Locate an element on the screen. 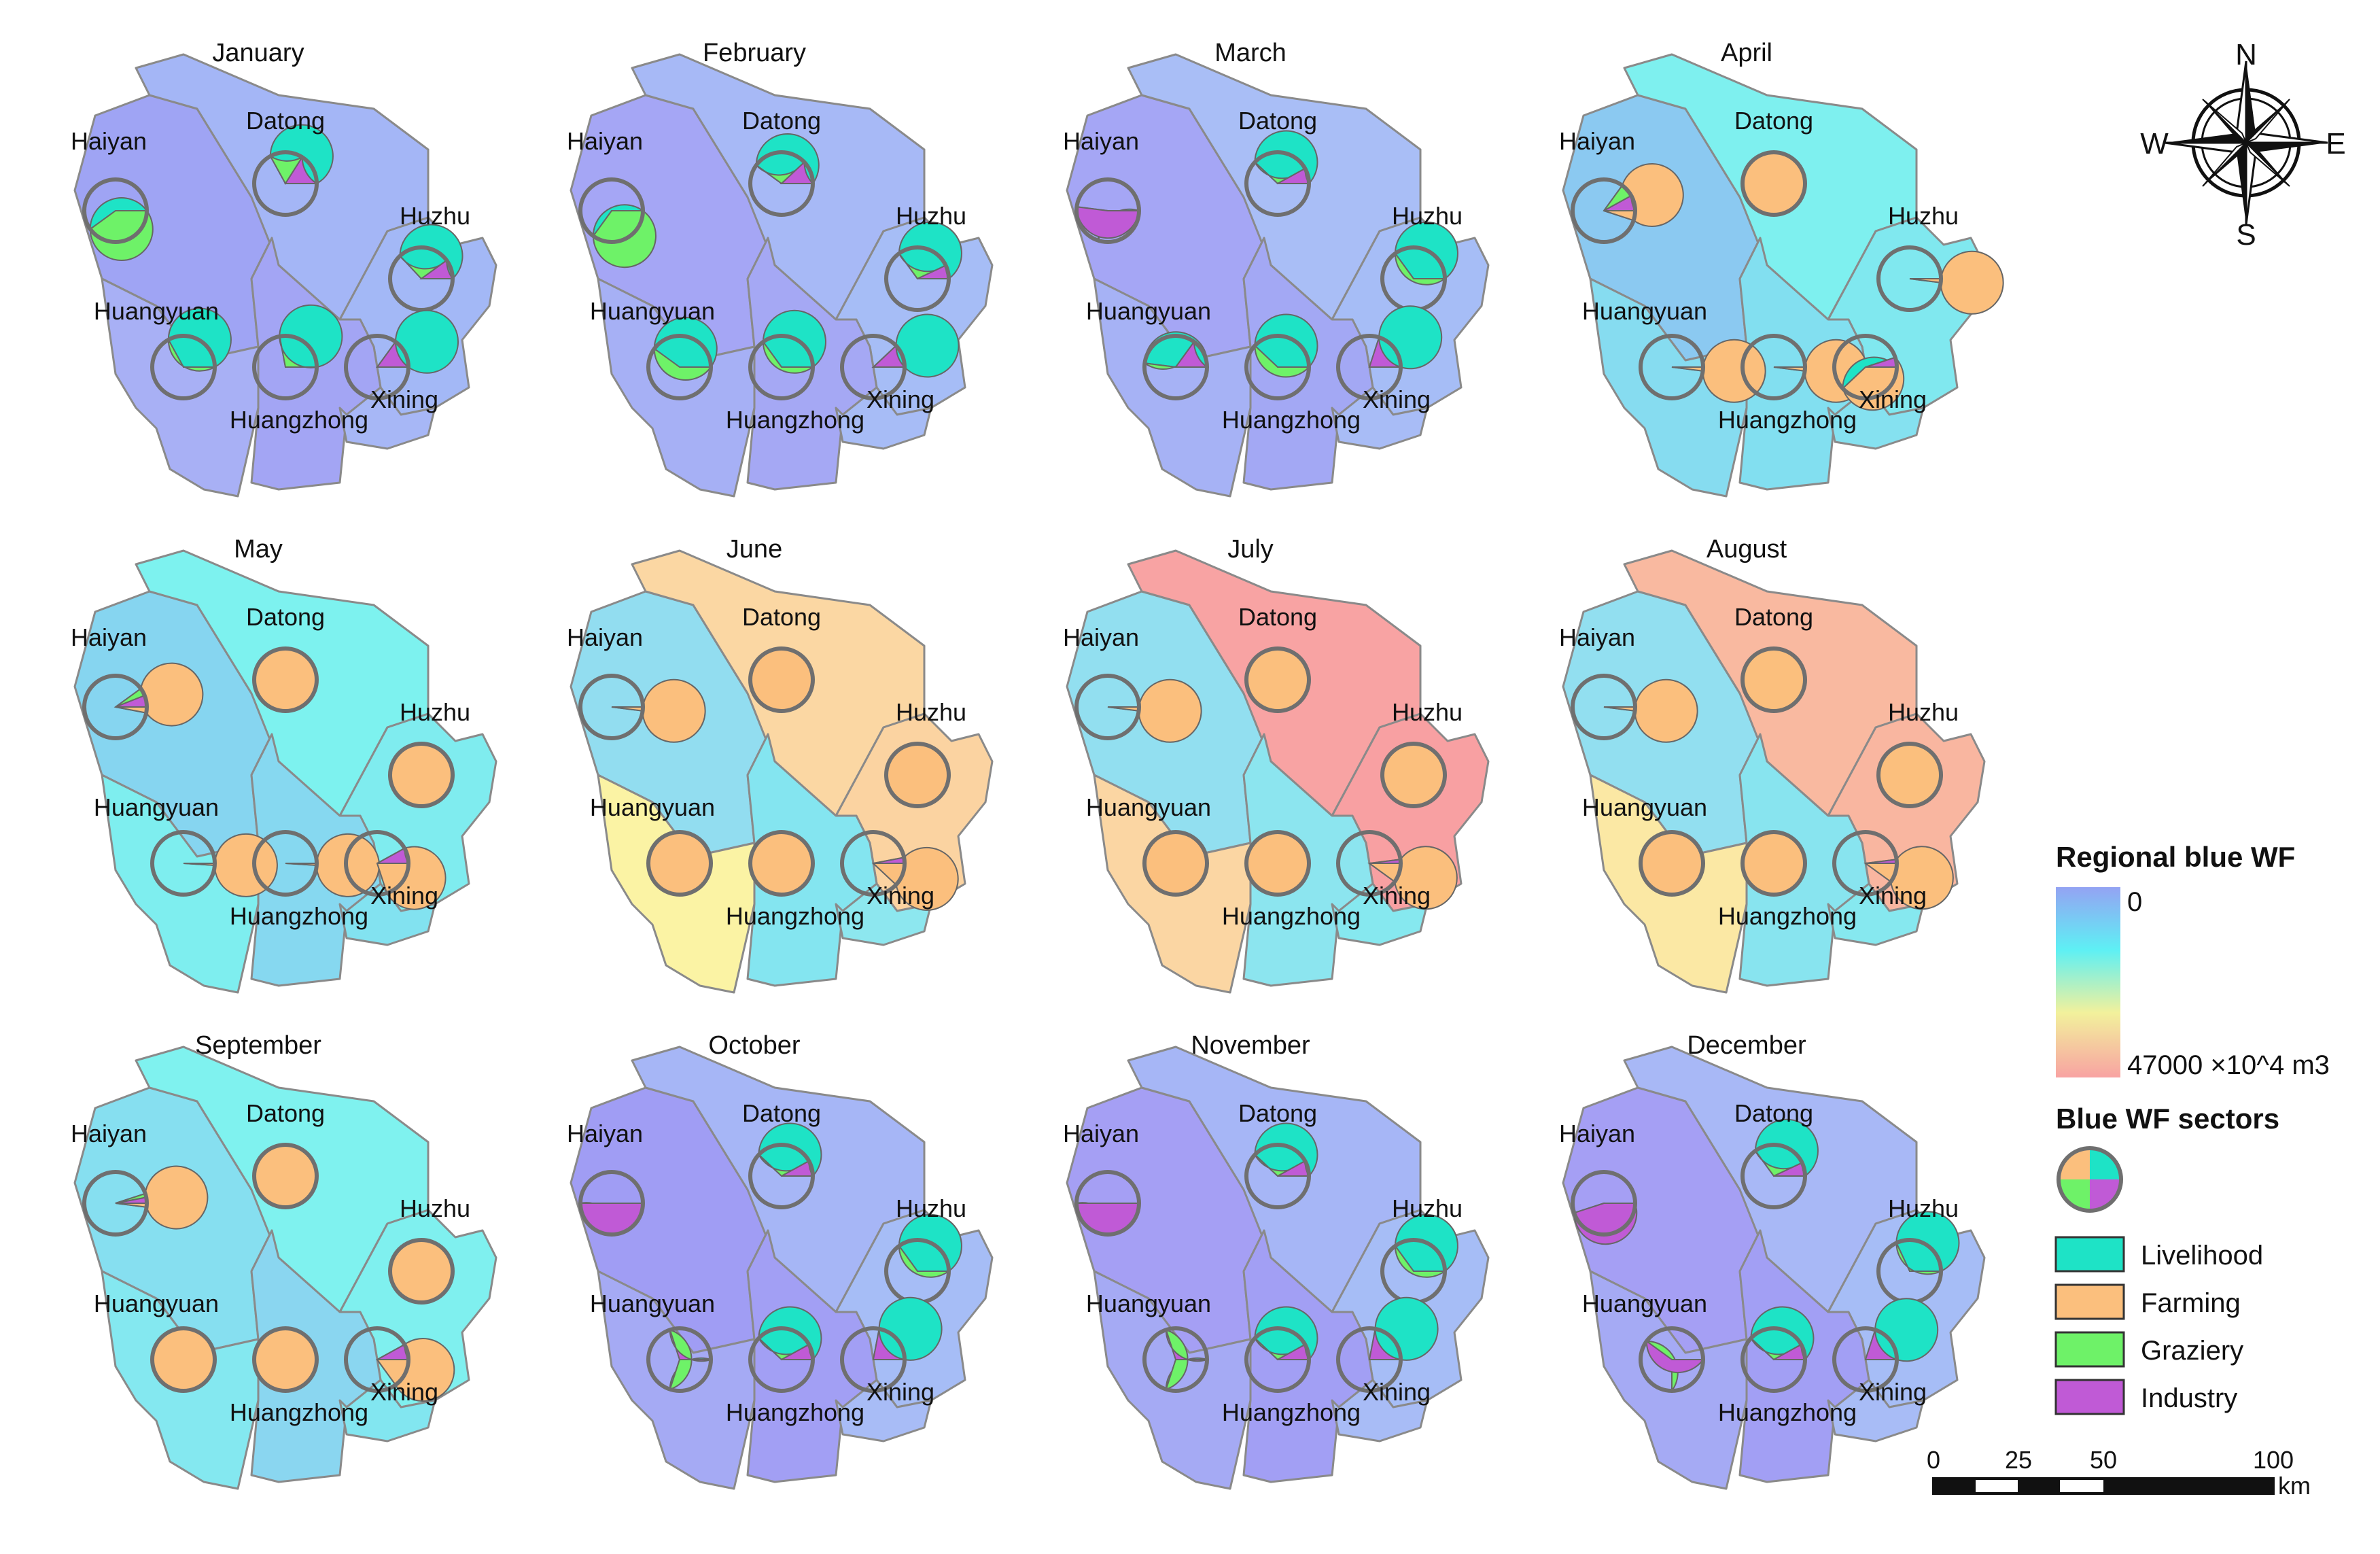 The width and height of the screenshot is (2380, 1554). month-title: June is located at coordinates (755, 549).